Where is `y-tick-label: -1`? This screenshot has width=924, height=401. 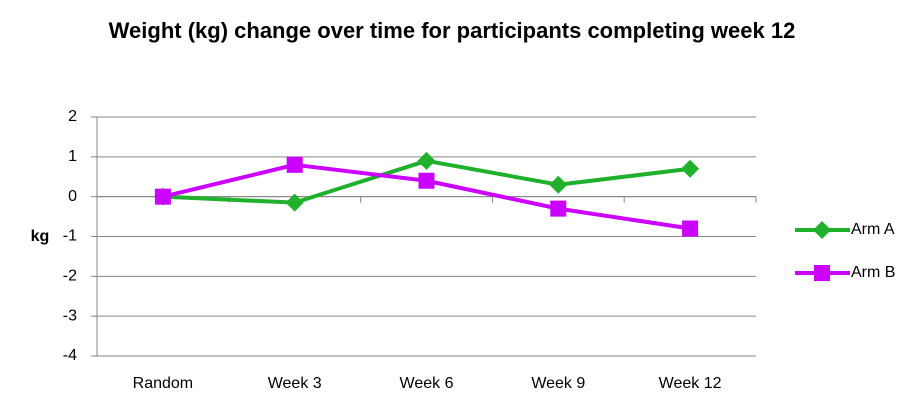
y-tick-label: -1 is located at coordinates (70, 236).